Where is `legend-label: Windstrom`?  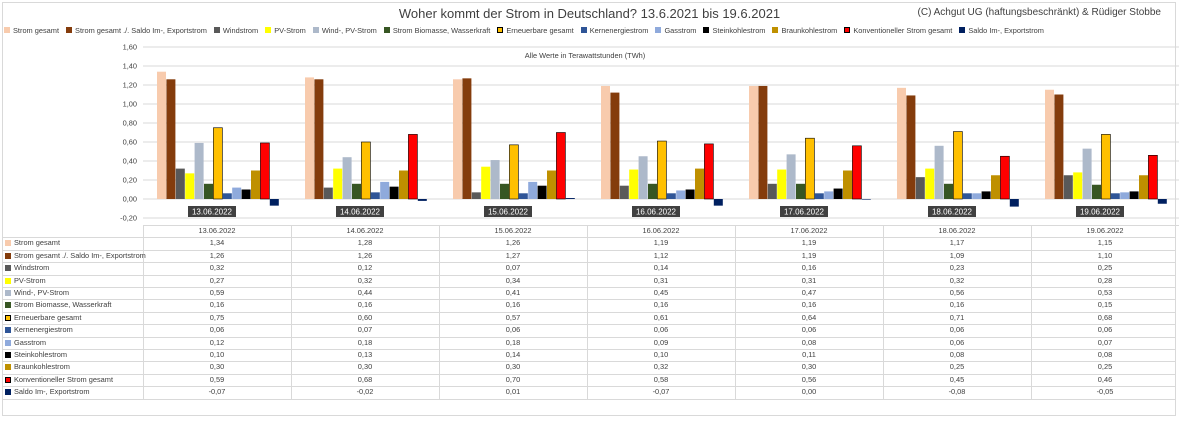
legend-label: Windstrom is located at coordinates (240, 30).